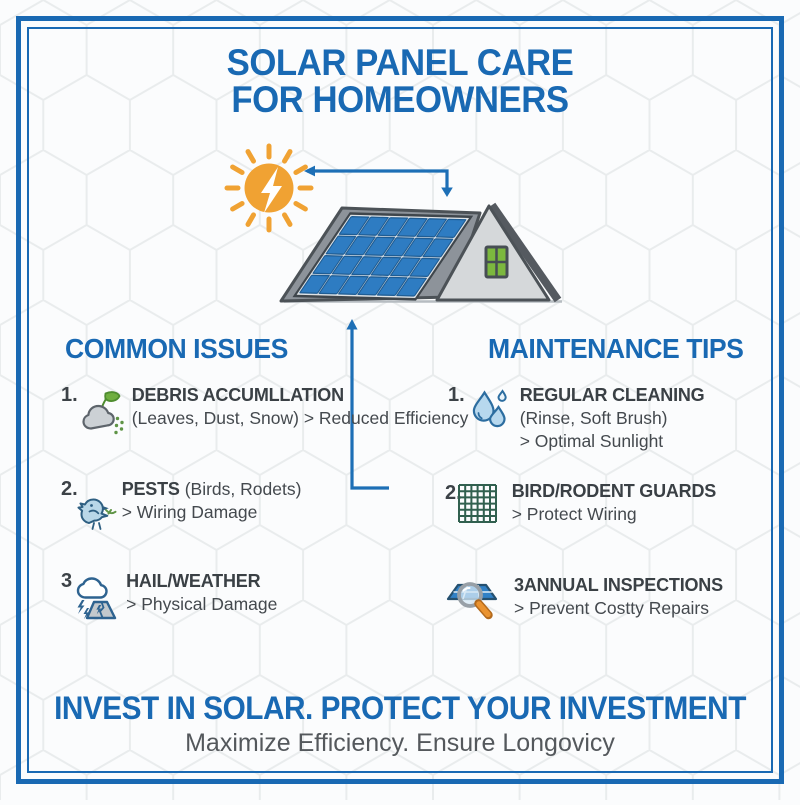  Describe the element at coordinates (400, 99) in the screenshot. I see `page-title-line2: FOR HOMEOWNERS` at that location.